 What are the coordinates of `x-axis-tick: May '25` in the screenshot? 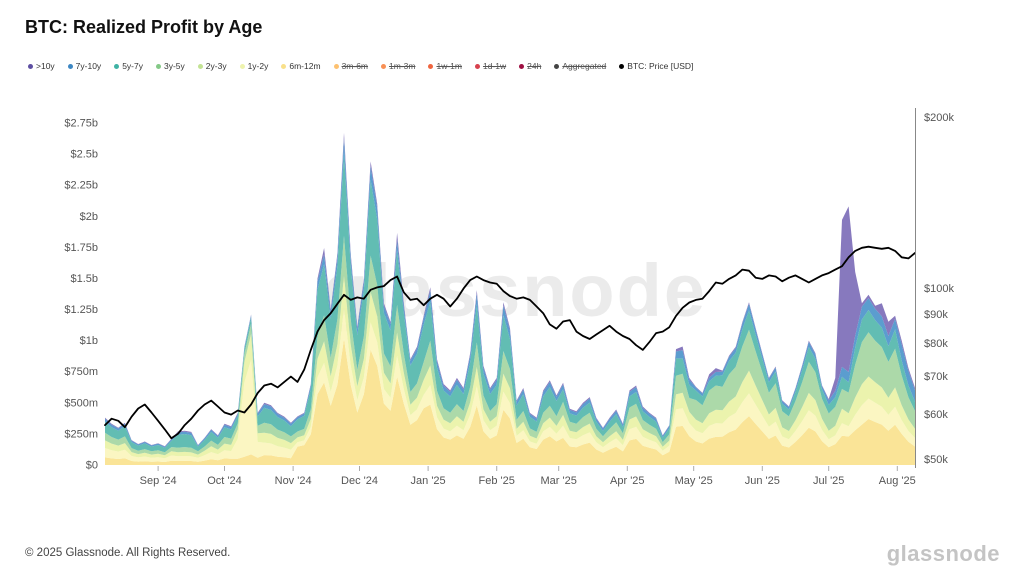 It's located at (694, 481).